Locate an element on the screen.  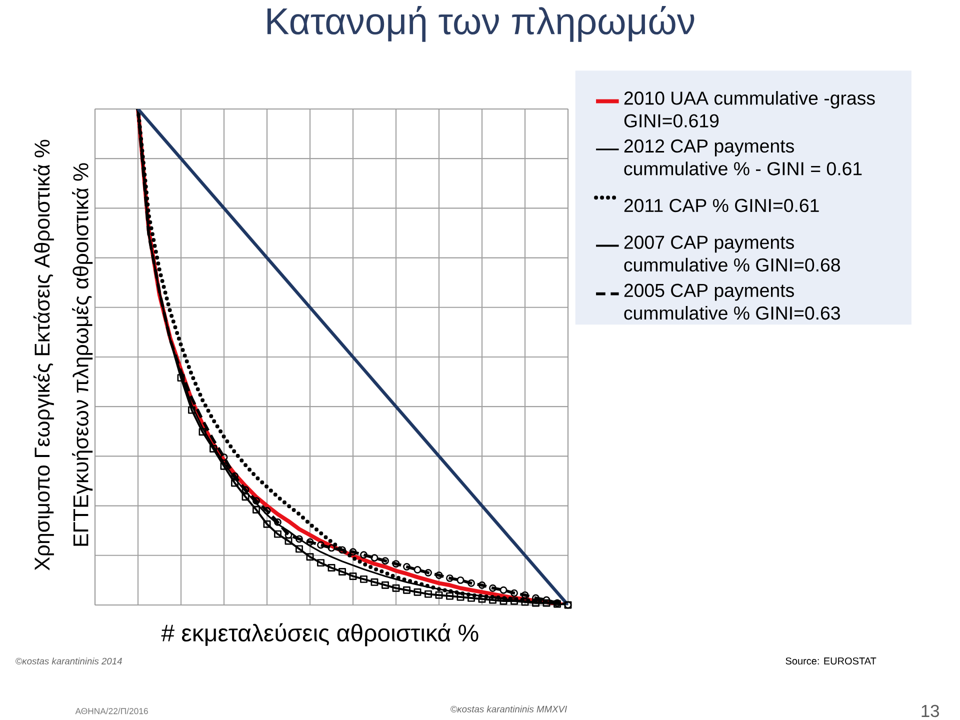
text: ©κostas karantininis 2014 is located at coordinates (69, 661).